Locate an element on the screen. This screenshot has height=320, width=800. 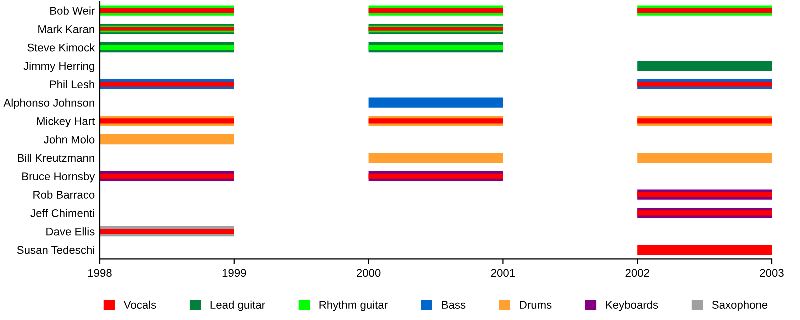
y-tick-label: Susan Tedeschi is located at coordinates (55, 250).